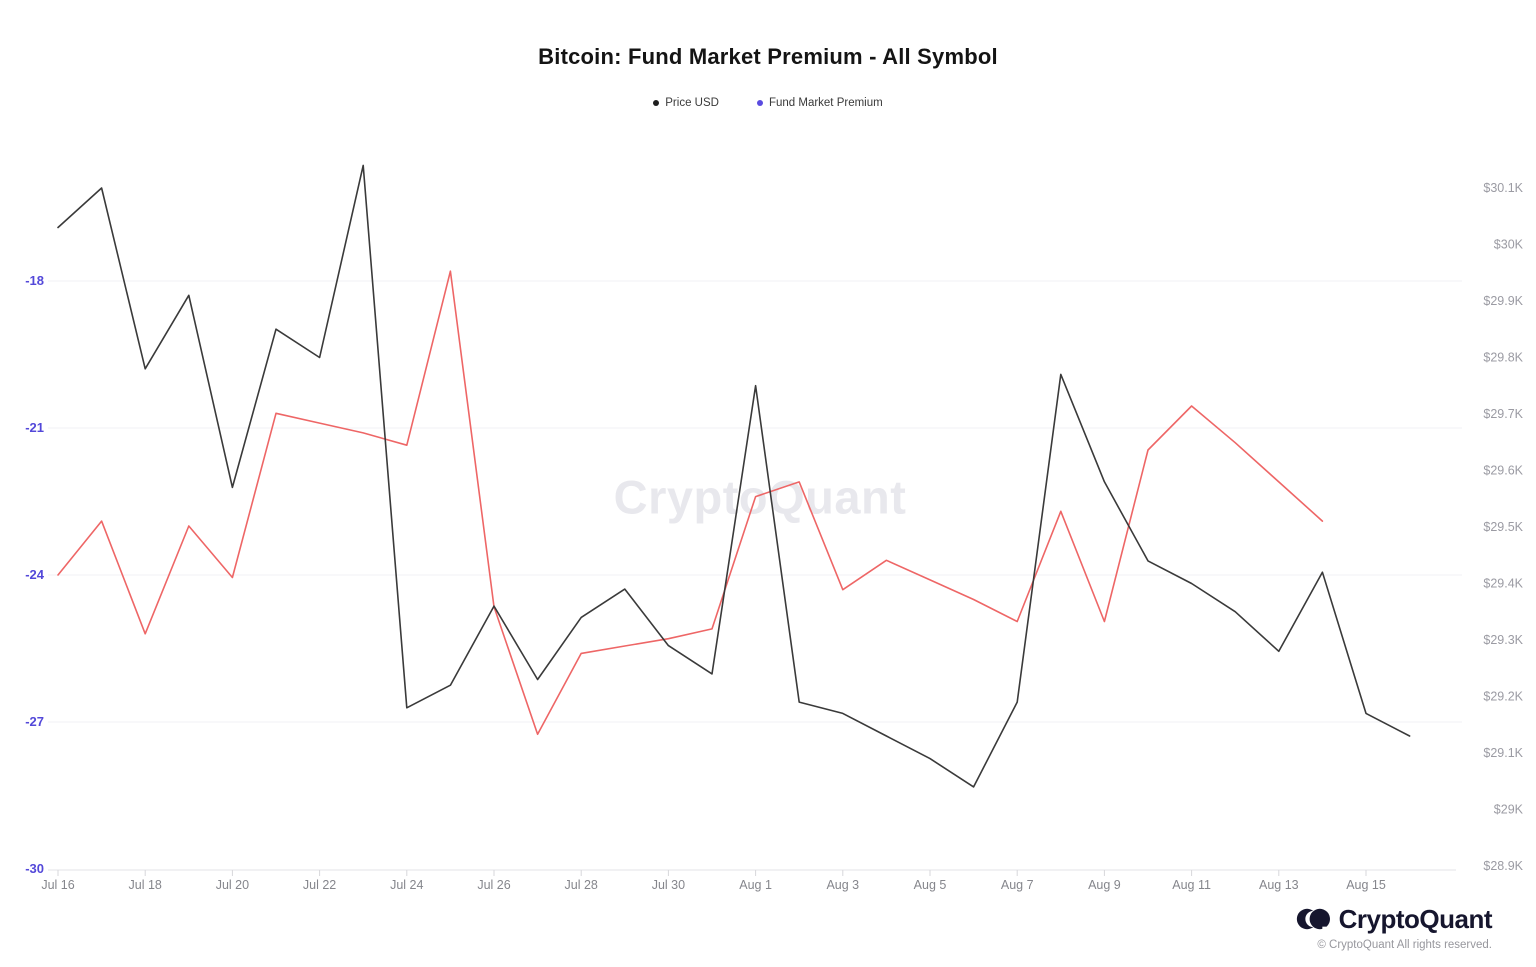  I want to click on legend-item-label: Price USD, so click(692, 103).